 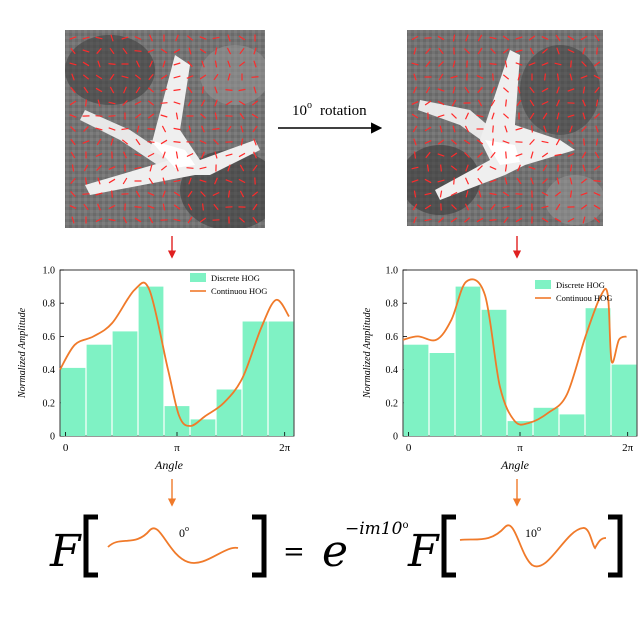 I want to click on y-tick-label: 0.8, so click(x=392, y=304).